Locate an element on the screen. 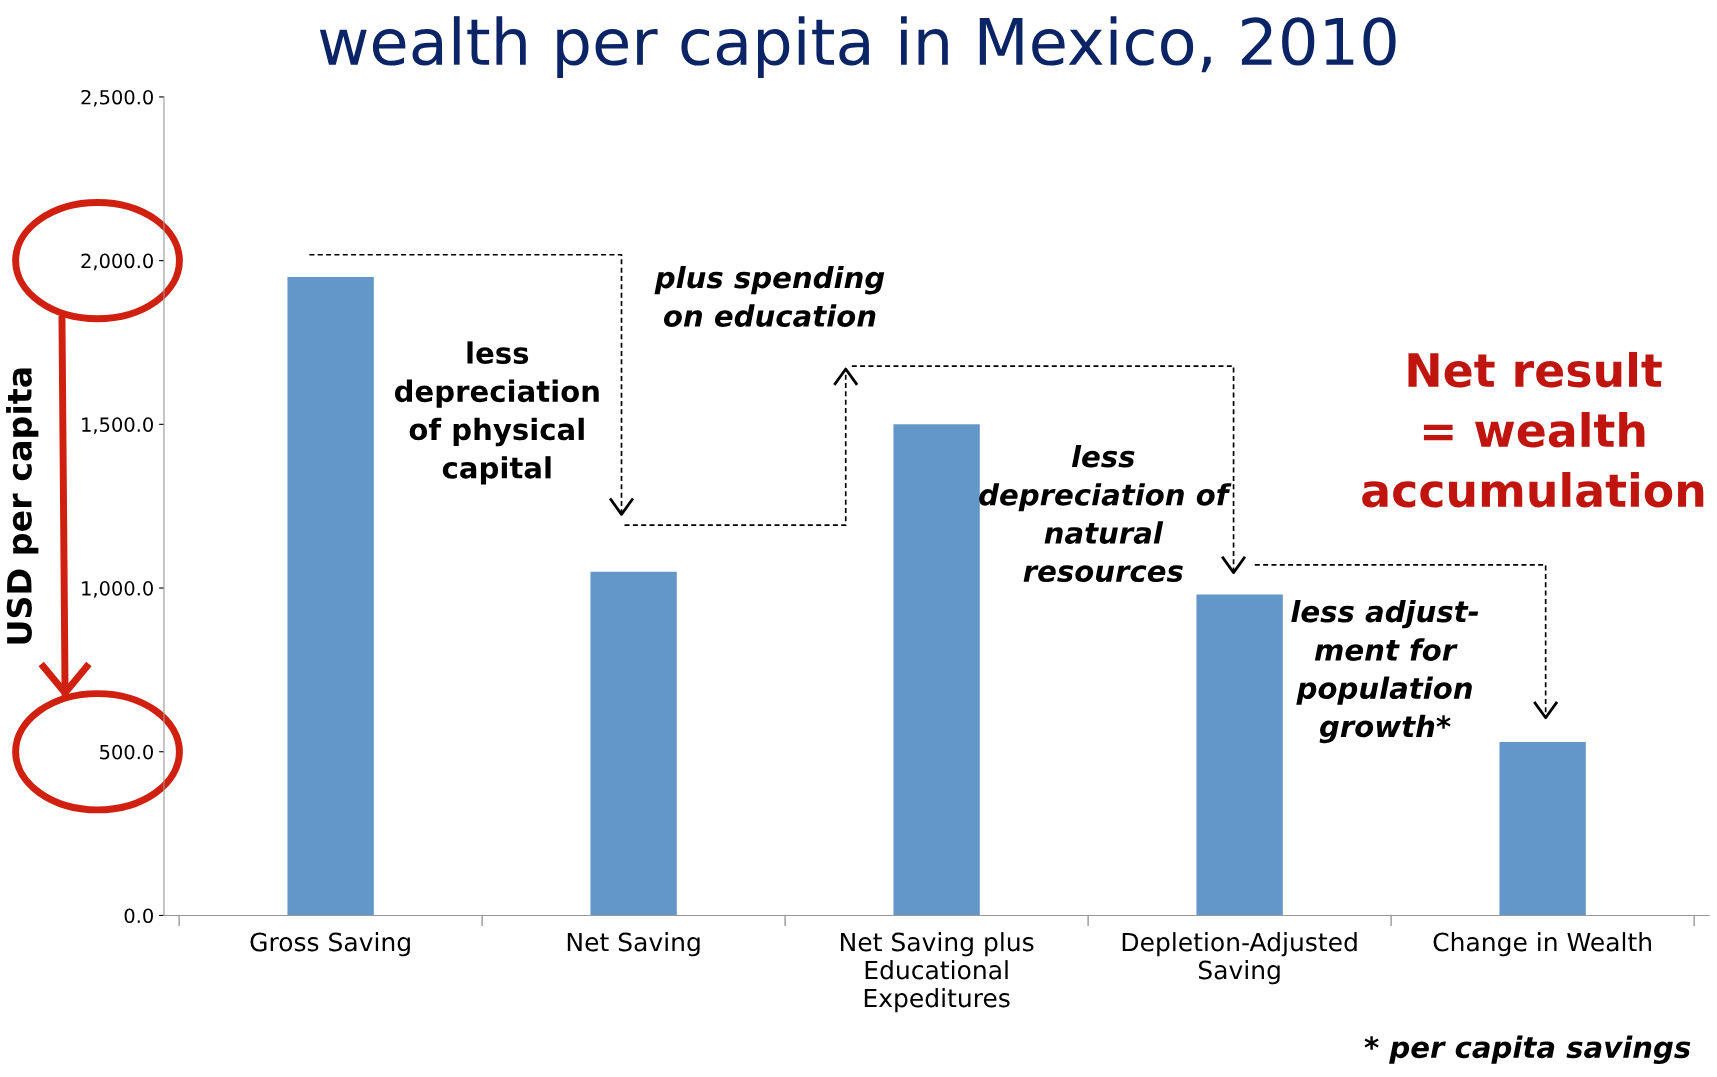 The height and width of the screenshot is (1077, 1717). x-tick-label: Net Saving is located at coordinates (633, 944).